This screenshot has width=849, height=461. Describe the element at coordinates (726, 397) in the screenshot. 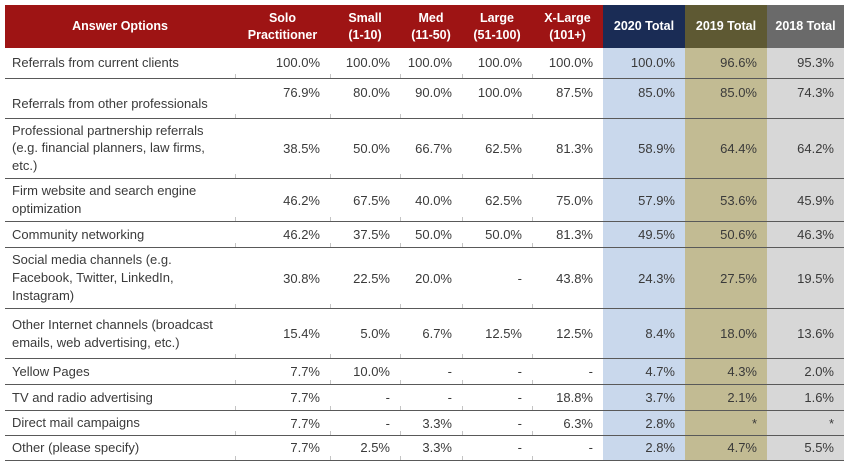

I see `cell-value: 2.1%` at that location.